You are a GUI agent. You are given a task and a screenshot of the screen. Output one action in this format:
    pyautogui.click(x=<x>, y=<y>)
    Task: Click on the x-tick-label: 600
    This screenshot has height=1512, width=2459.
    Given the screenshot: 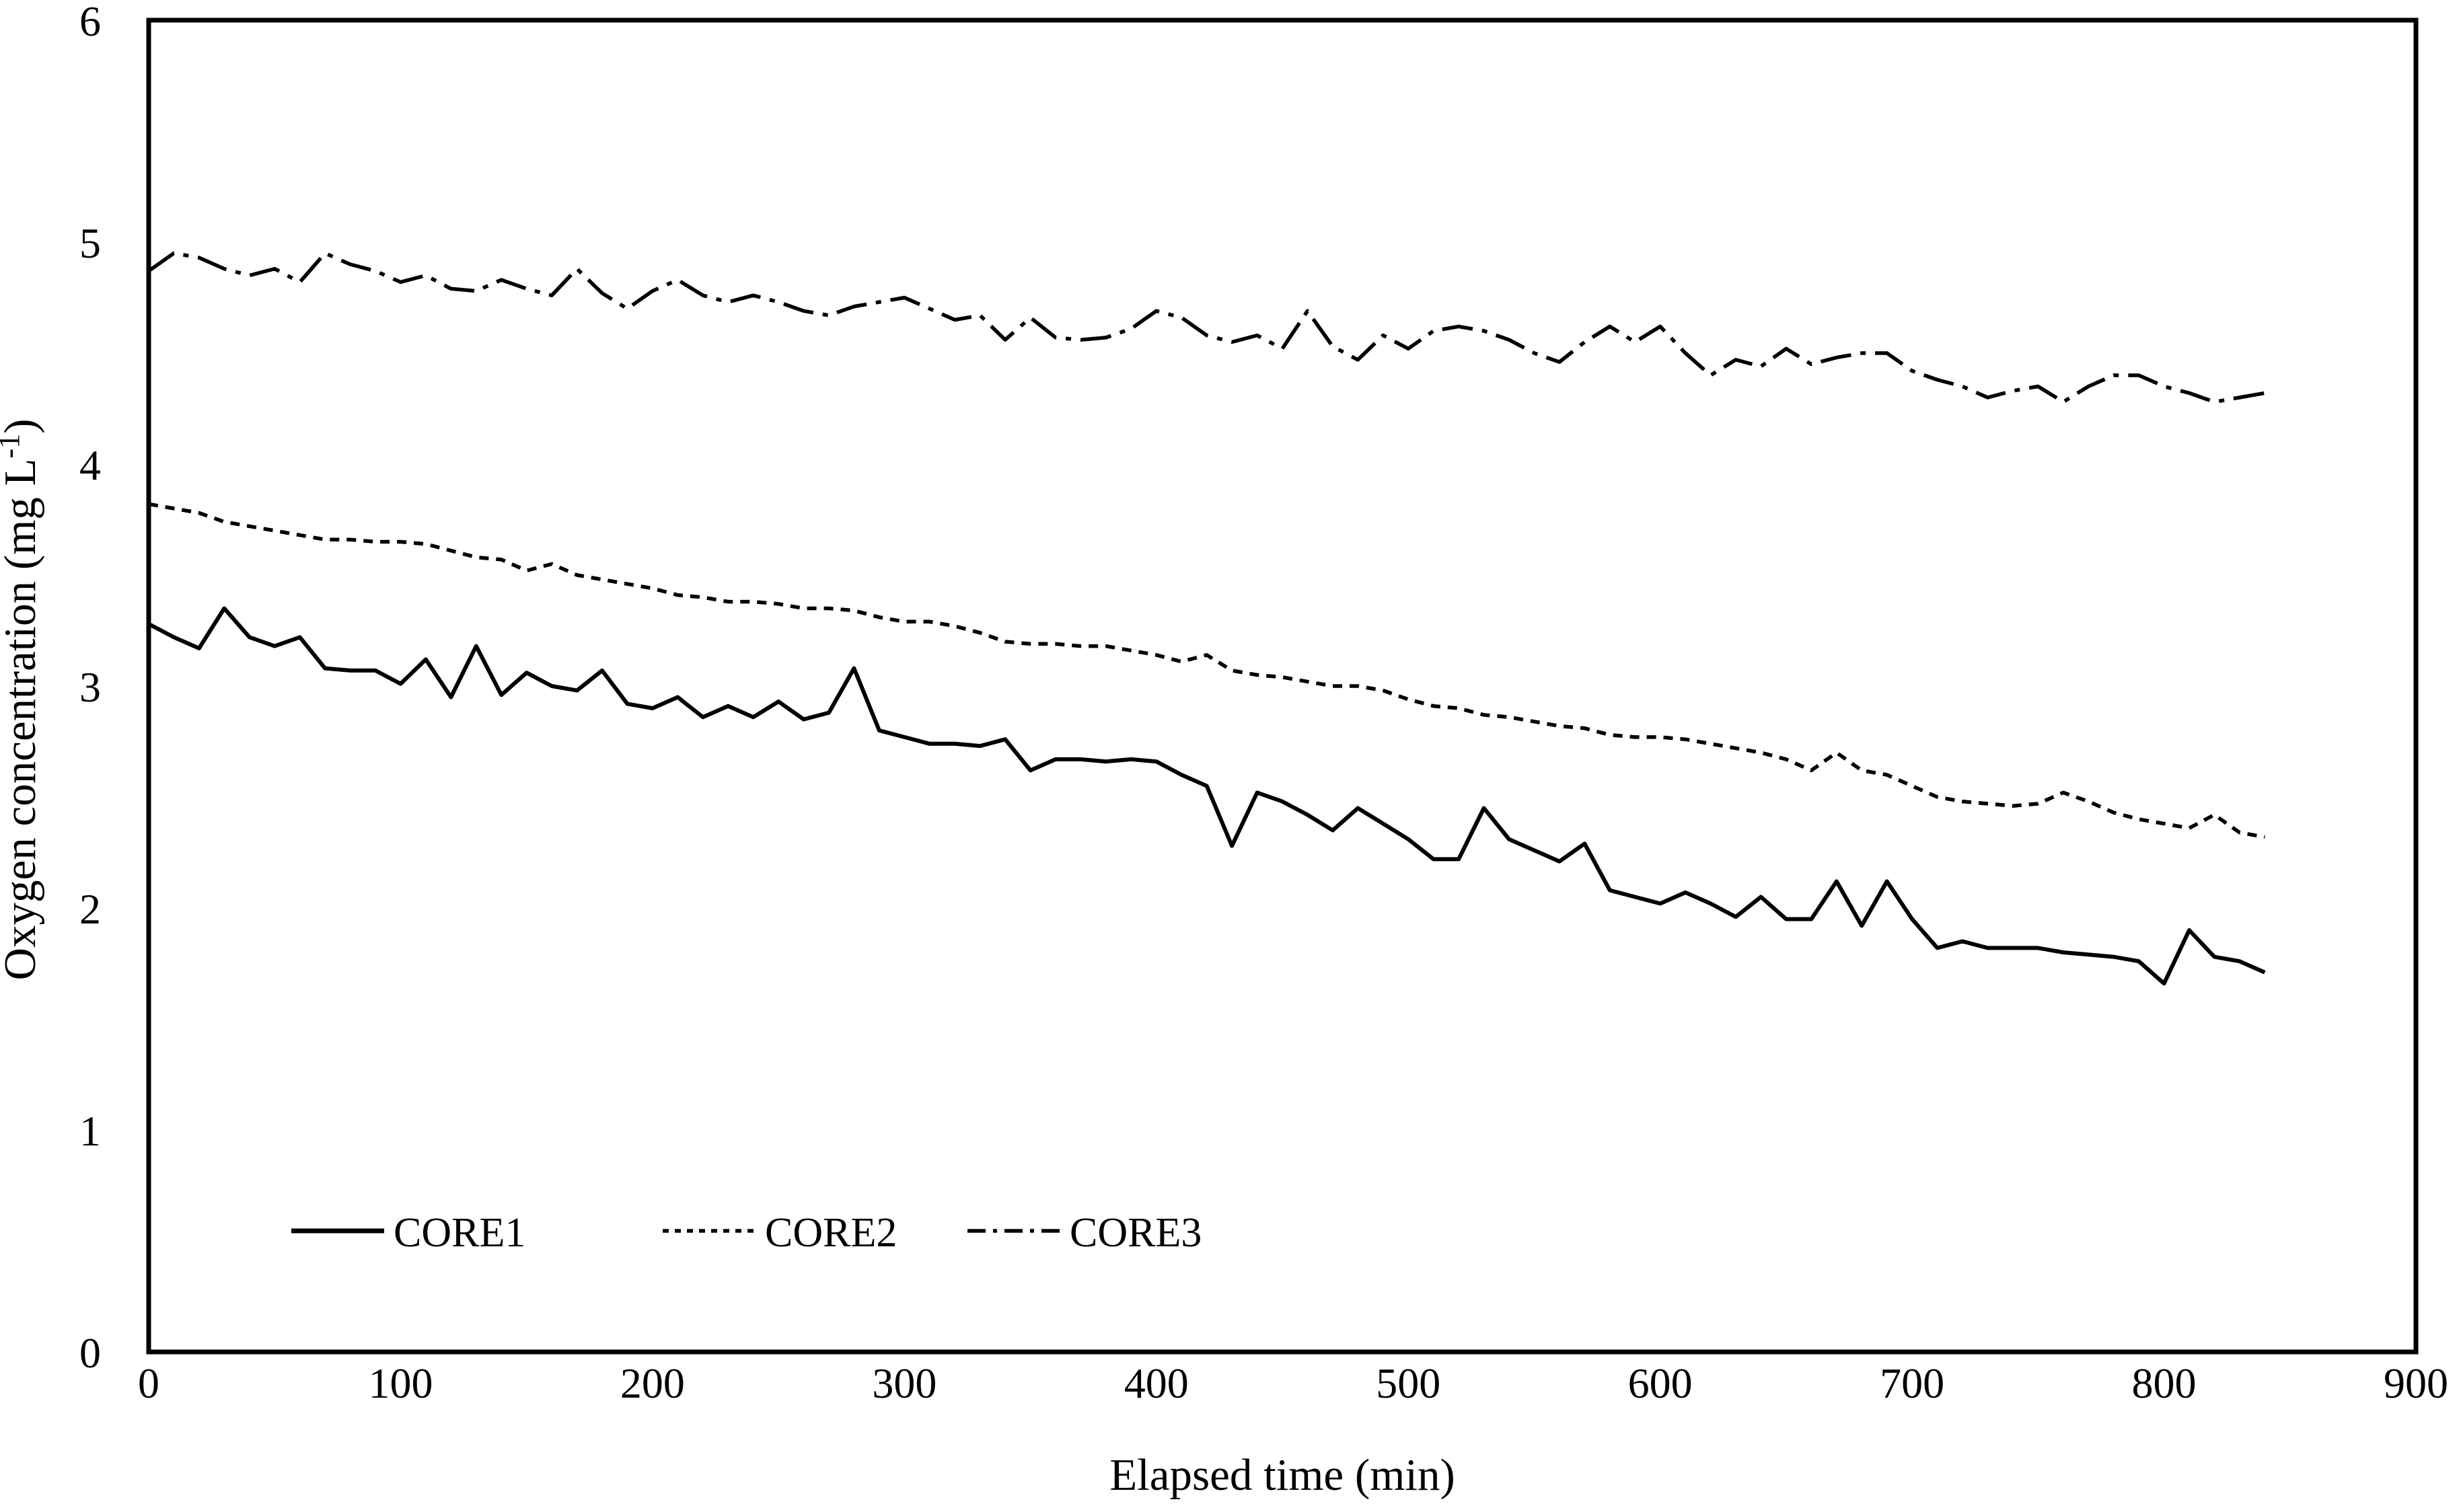 What is the action you would take?
    pyautogui.click(x=1660, y=1383)
    